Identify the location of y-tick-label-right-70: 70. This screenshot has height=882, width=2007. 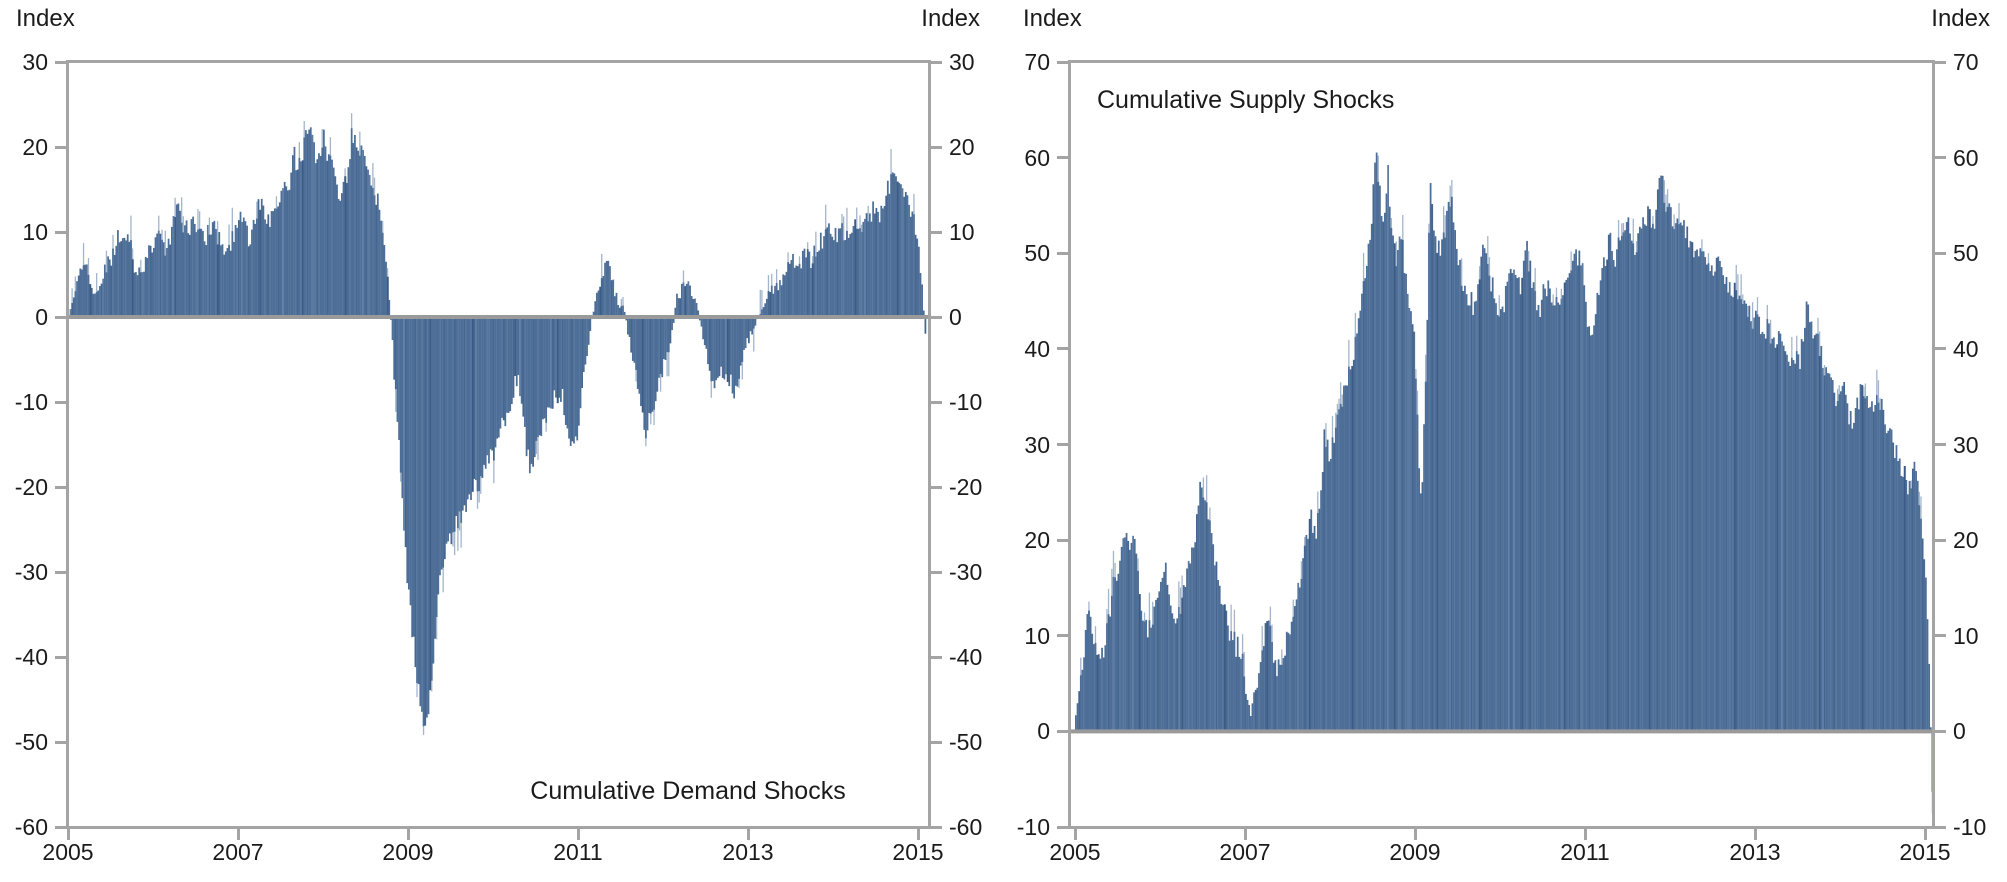
(1966, 61).